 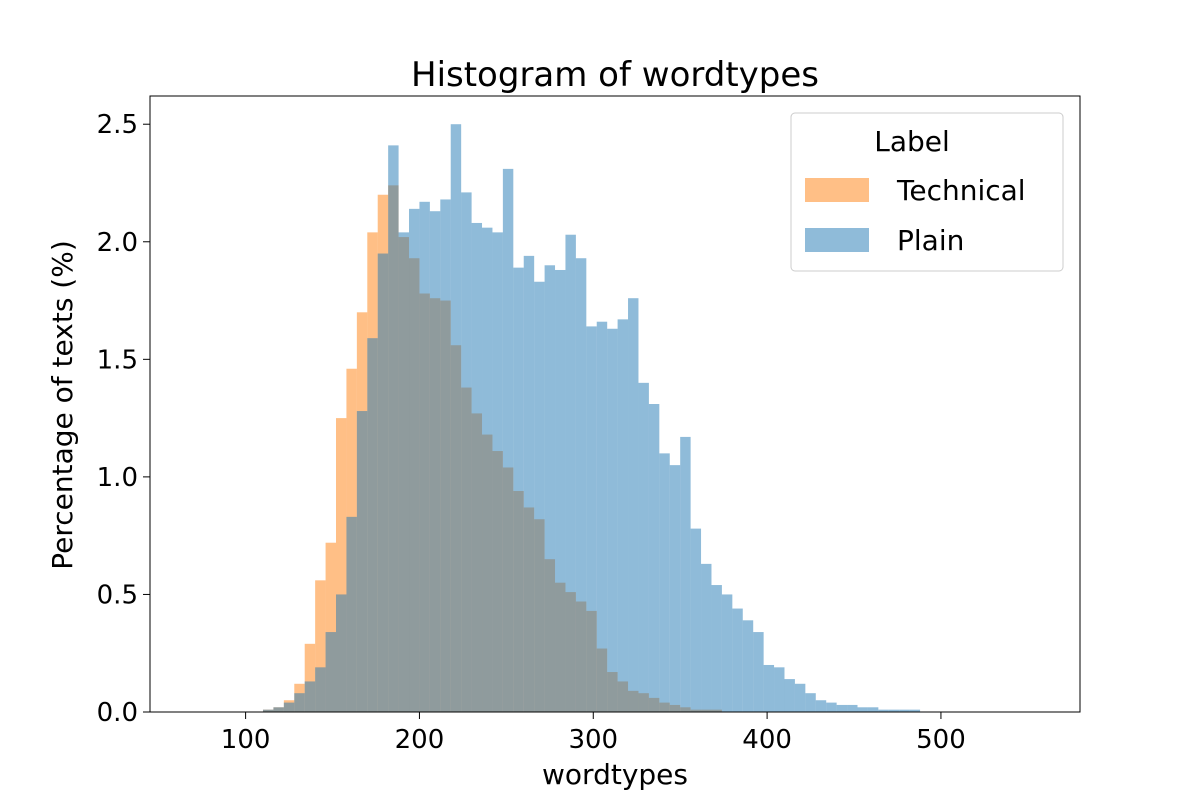 What do you see at coordinates (615, 774) in the screenshot?
I see `x-axis-title: wordtypes` at bounding box center [615, 774].